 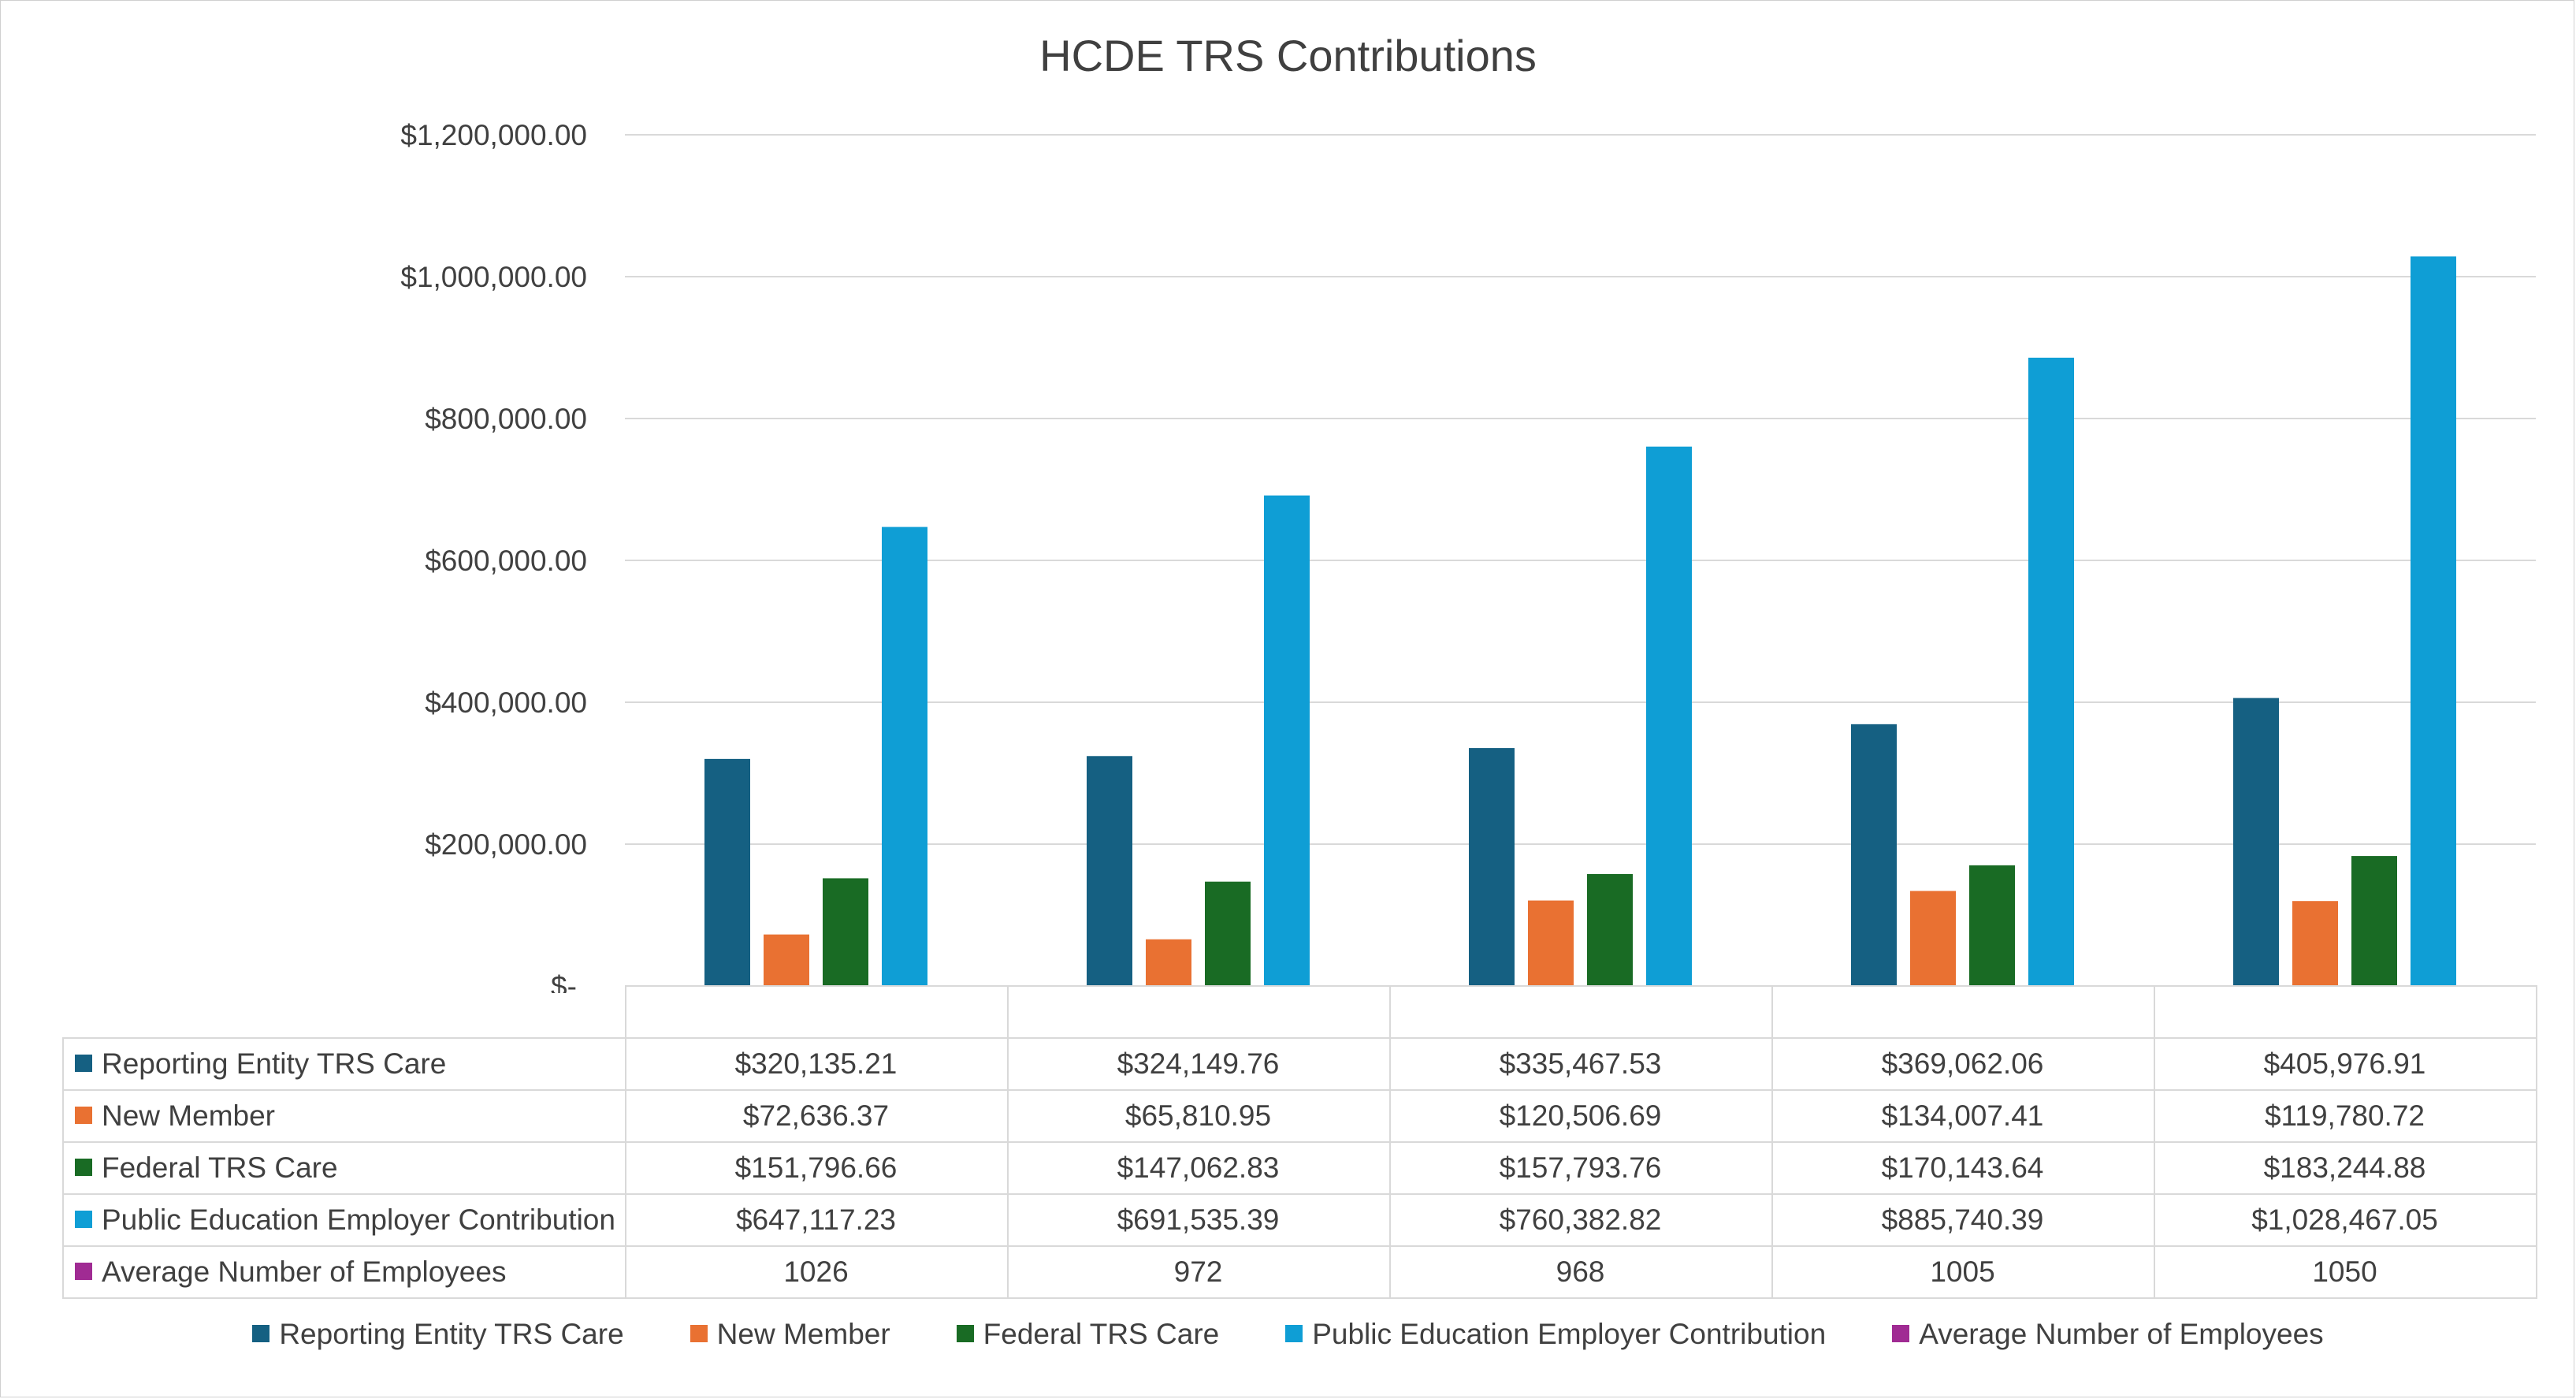 What do you see at coordinates (1580, 1063) in the screenshot?
I see `table-cell: $335,467.53` at bounding box center [1580, 1063].